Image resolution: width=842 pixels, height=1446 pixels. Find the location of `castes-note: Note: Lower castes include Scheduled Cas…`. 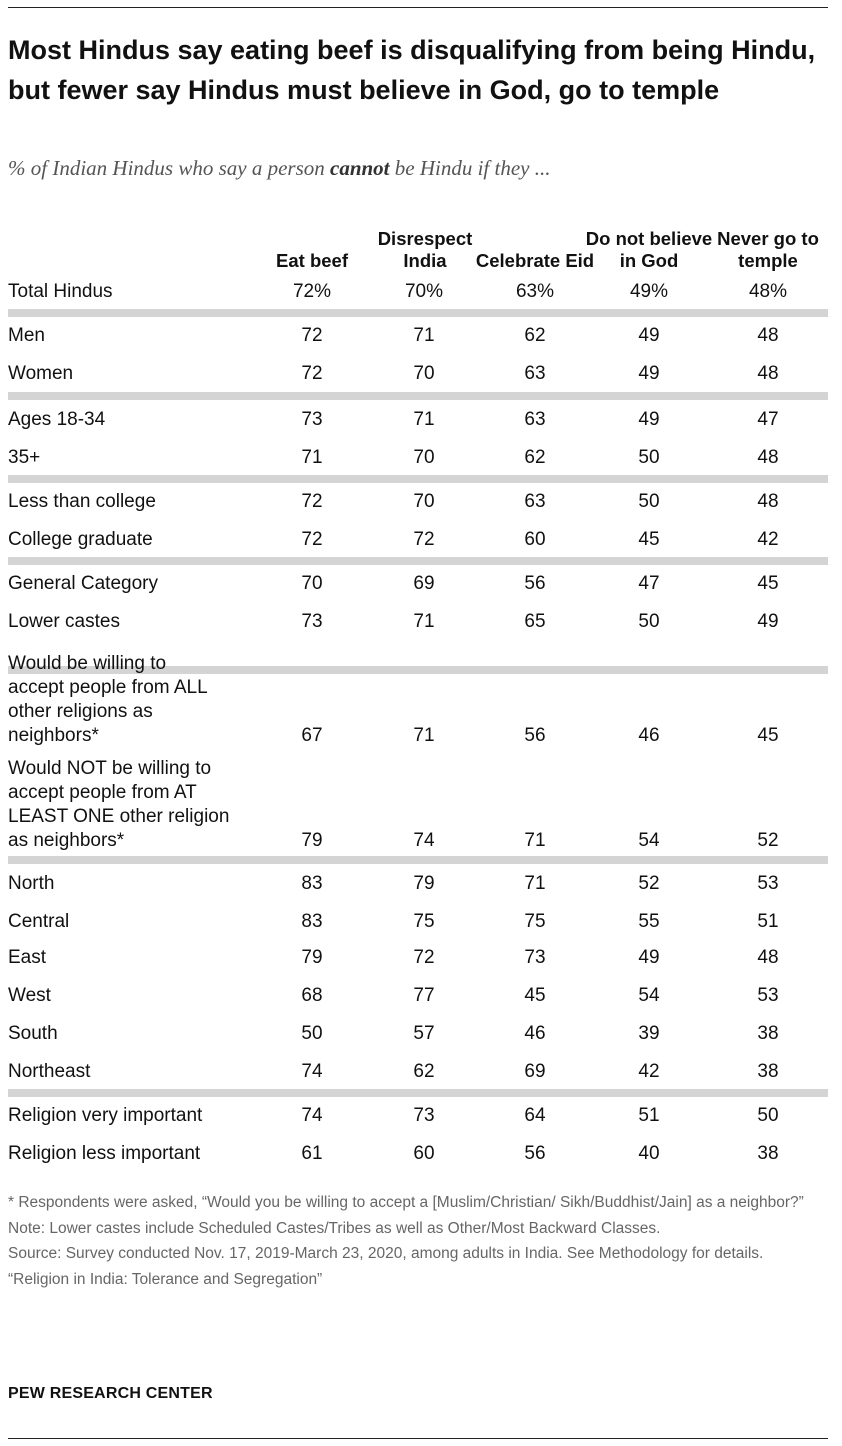

castes-note: Note: Lower castes include Scheduled Cas… is located at coordinates (334, 1228).